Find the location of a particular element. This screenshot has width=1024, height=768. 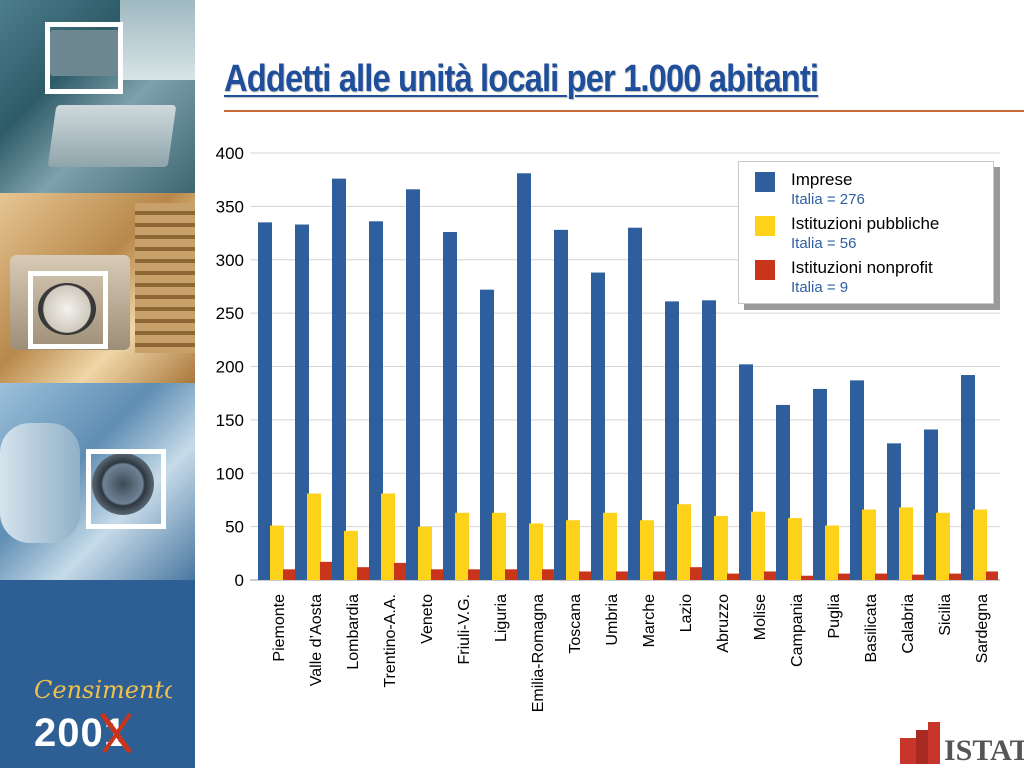

x-category-label: Calabria is located at coordinates (908, 624).